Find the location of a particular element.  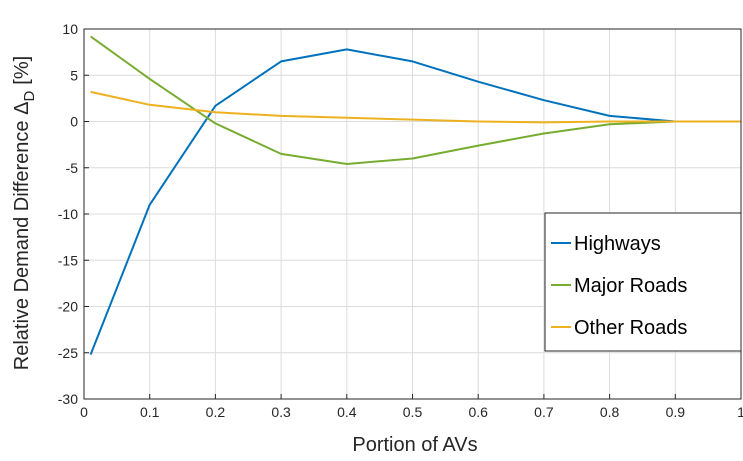

y-tick-labels: -30 -25 -20 -15 -10 -5 0 5 10 is located at coordinates (68, 214).